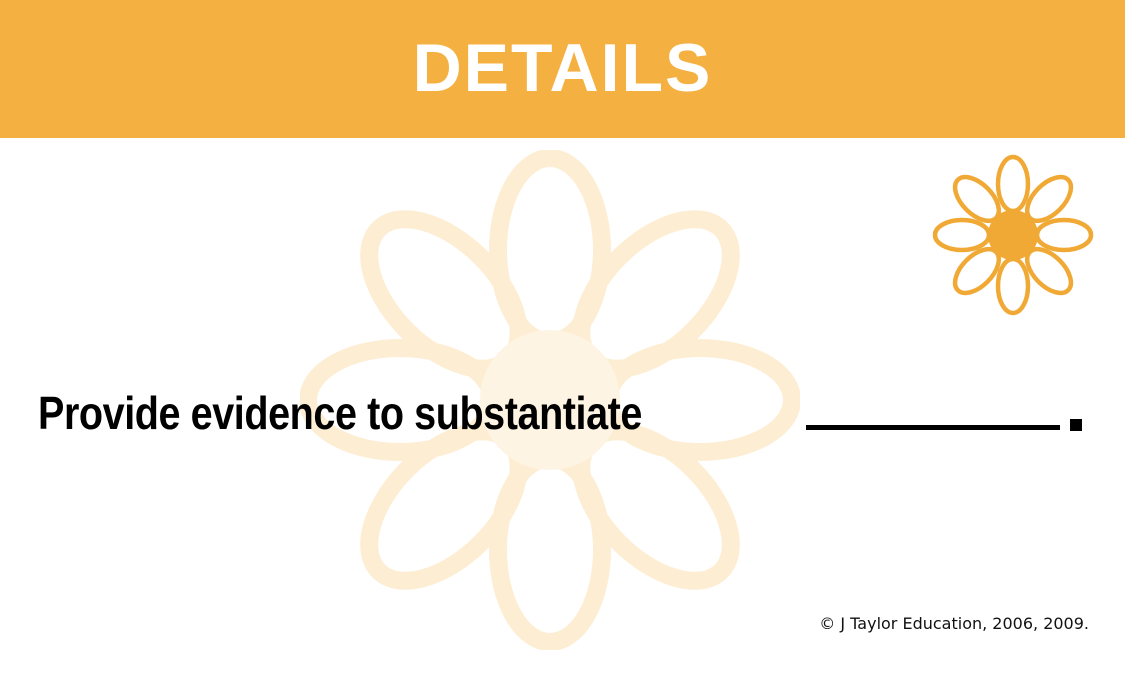 The width and height of the screenshot is (1125, 675). Describe the element at coordinates (340, 413) in the screenshot. I see `prompt-text: Provide evidence to substantiate` at that location.